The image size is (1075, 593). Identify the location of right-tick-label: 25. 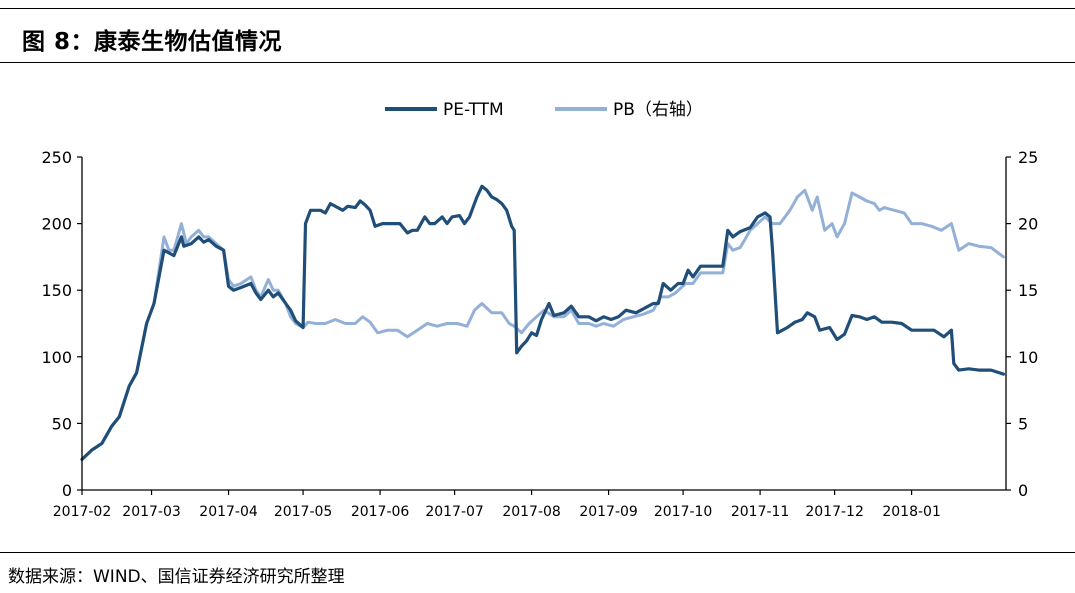
(1028, 157).